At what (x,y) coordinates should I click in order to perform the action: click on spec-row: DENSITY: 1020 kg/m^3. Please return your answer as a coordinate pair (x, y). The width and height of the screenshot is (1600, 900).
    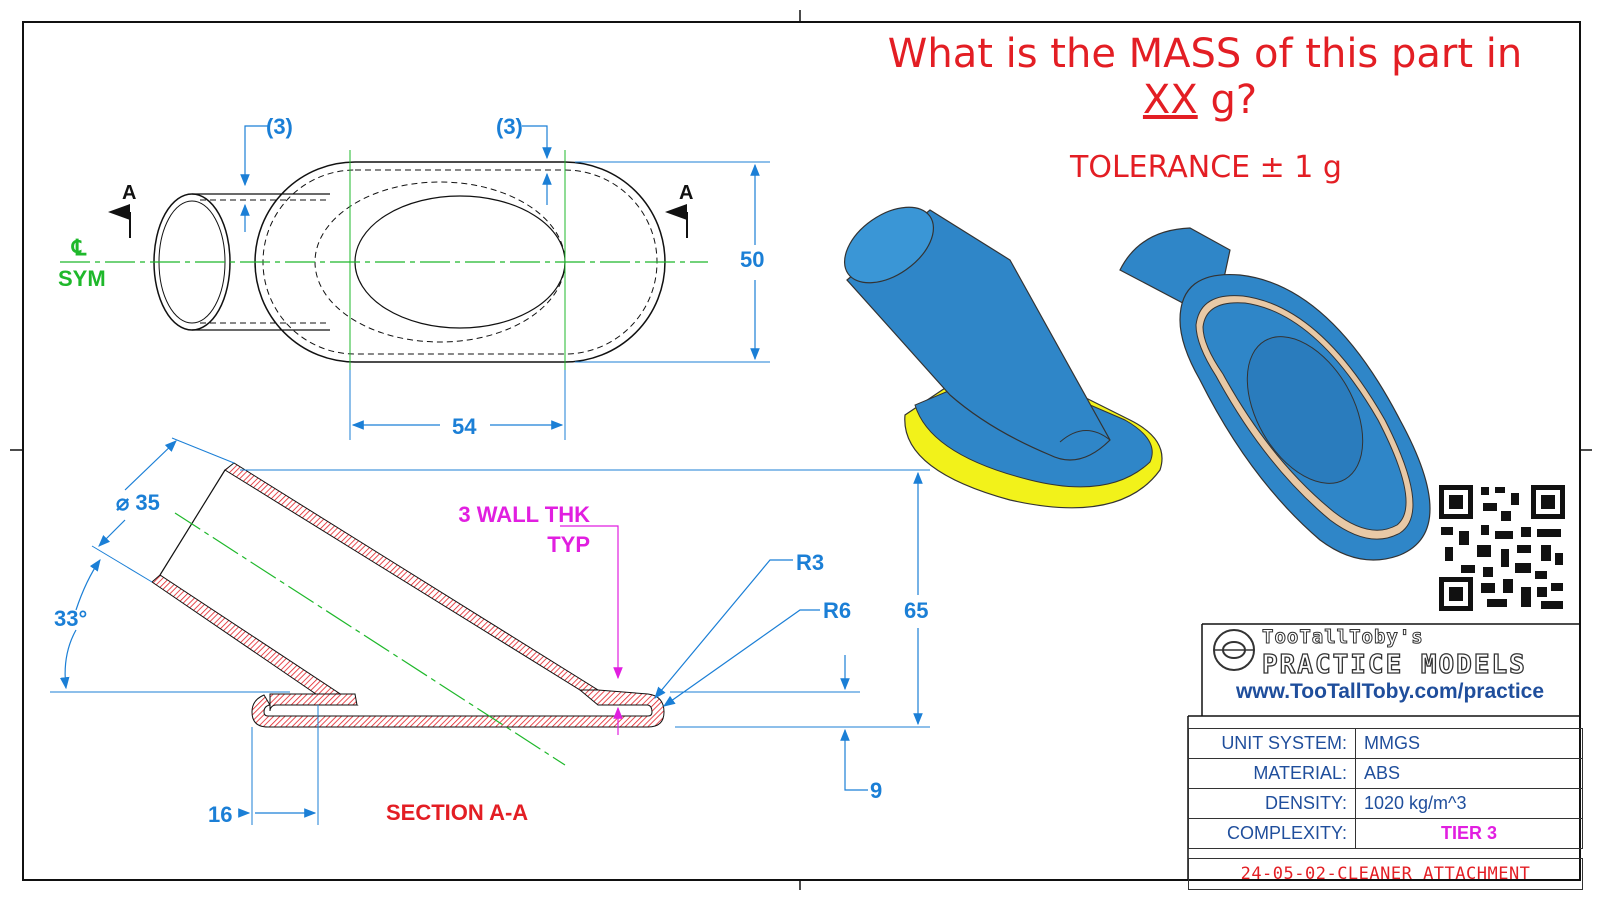
    Looking at the image, I should click on (1385, 803).